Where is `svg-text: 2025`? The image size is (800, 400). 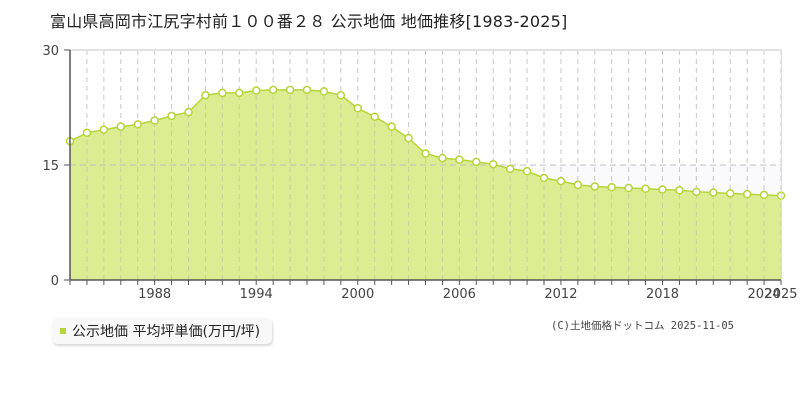 svg-text: 2025 is located at coordinates (780, 294).